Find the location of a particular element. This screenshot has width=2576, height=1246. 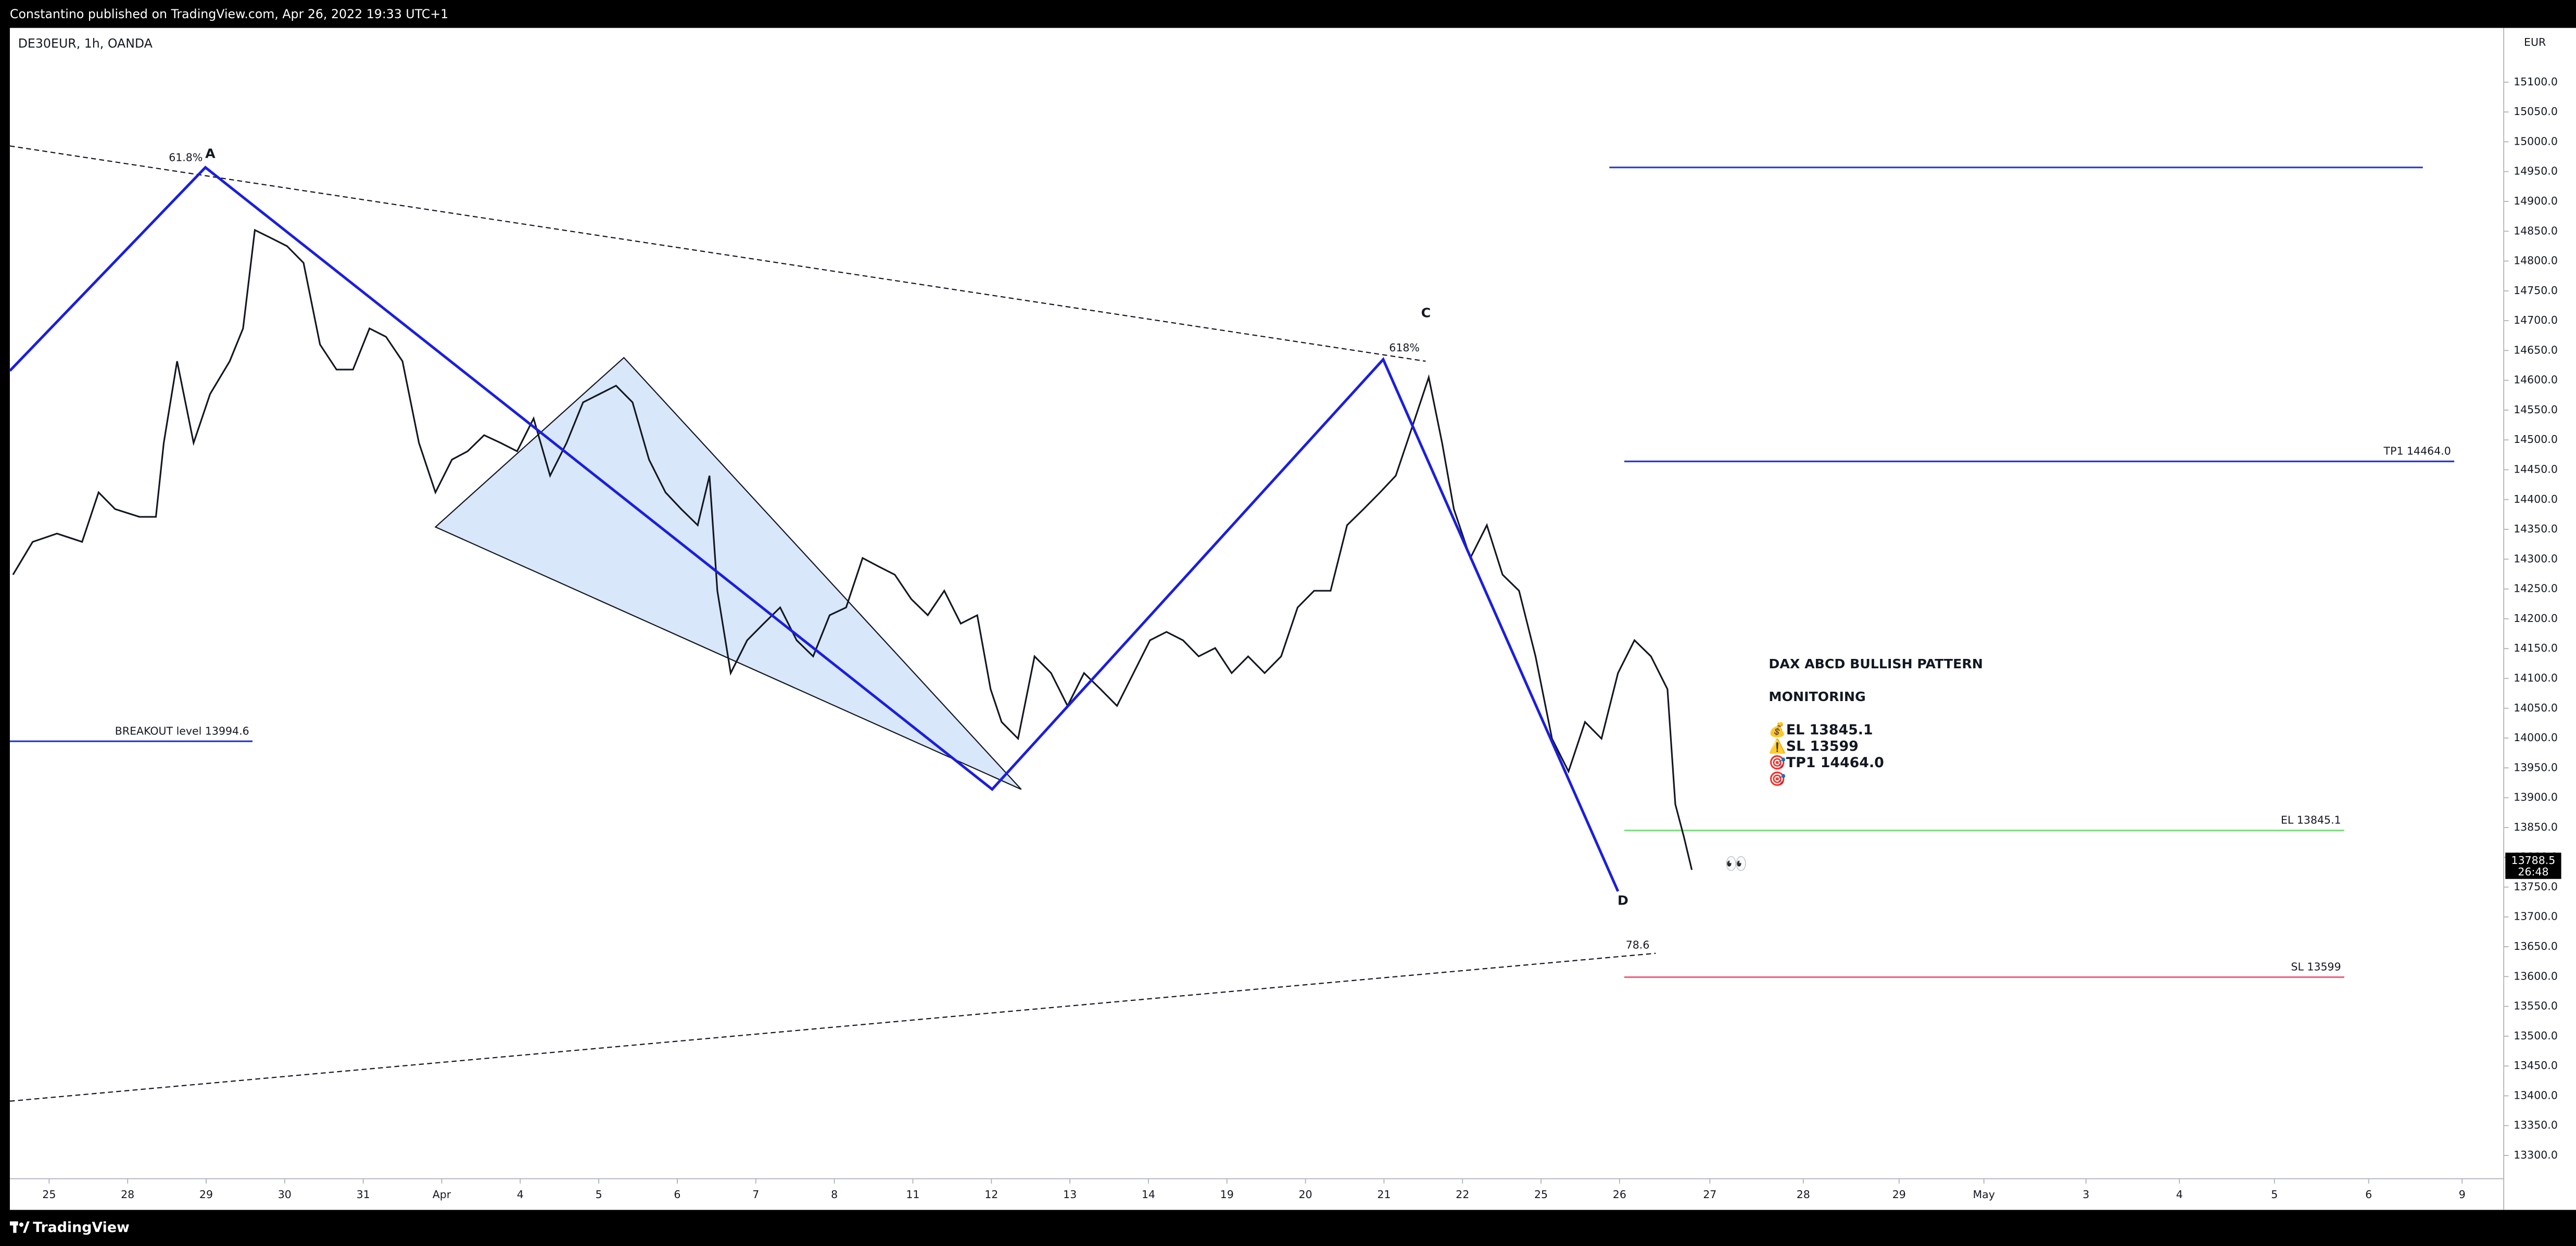

y-tick-label: 13300.0 is located at coordinates (2536, 1155).